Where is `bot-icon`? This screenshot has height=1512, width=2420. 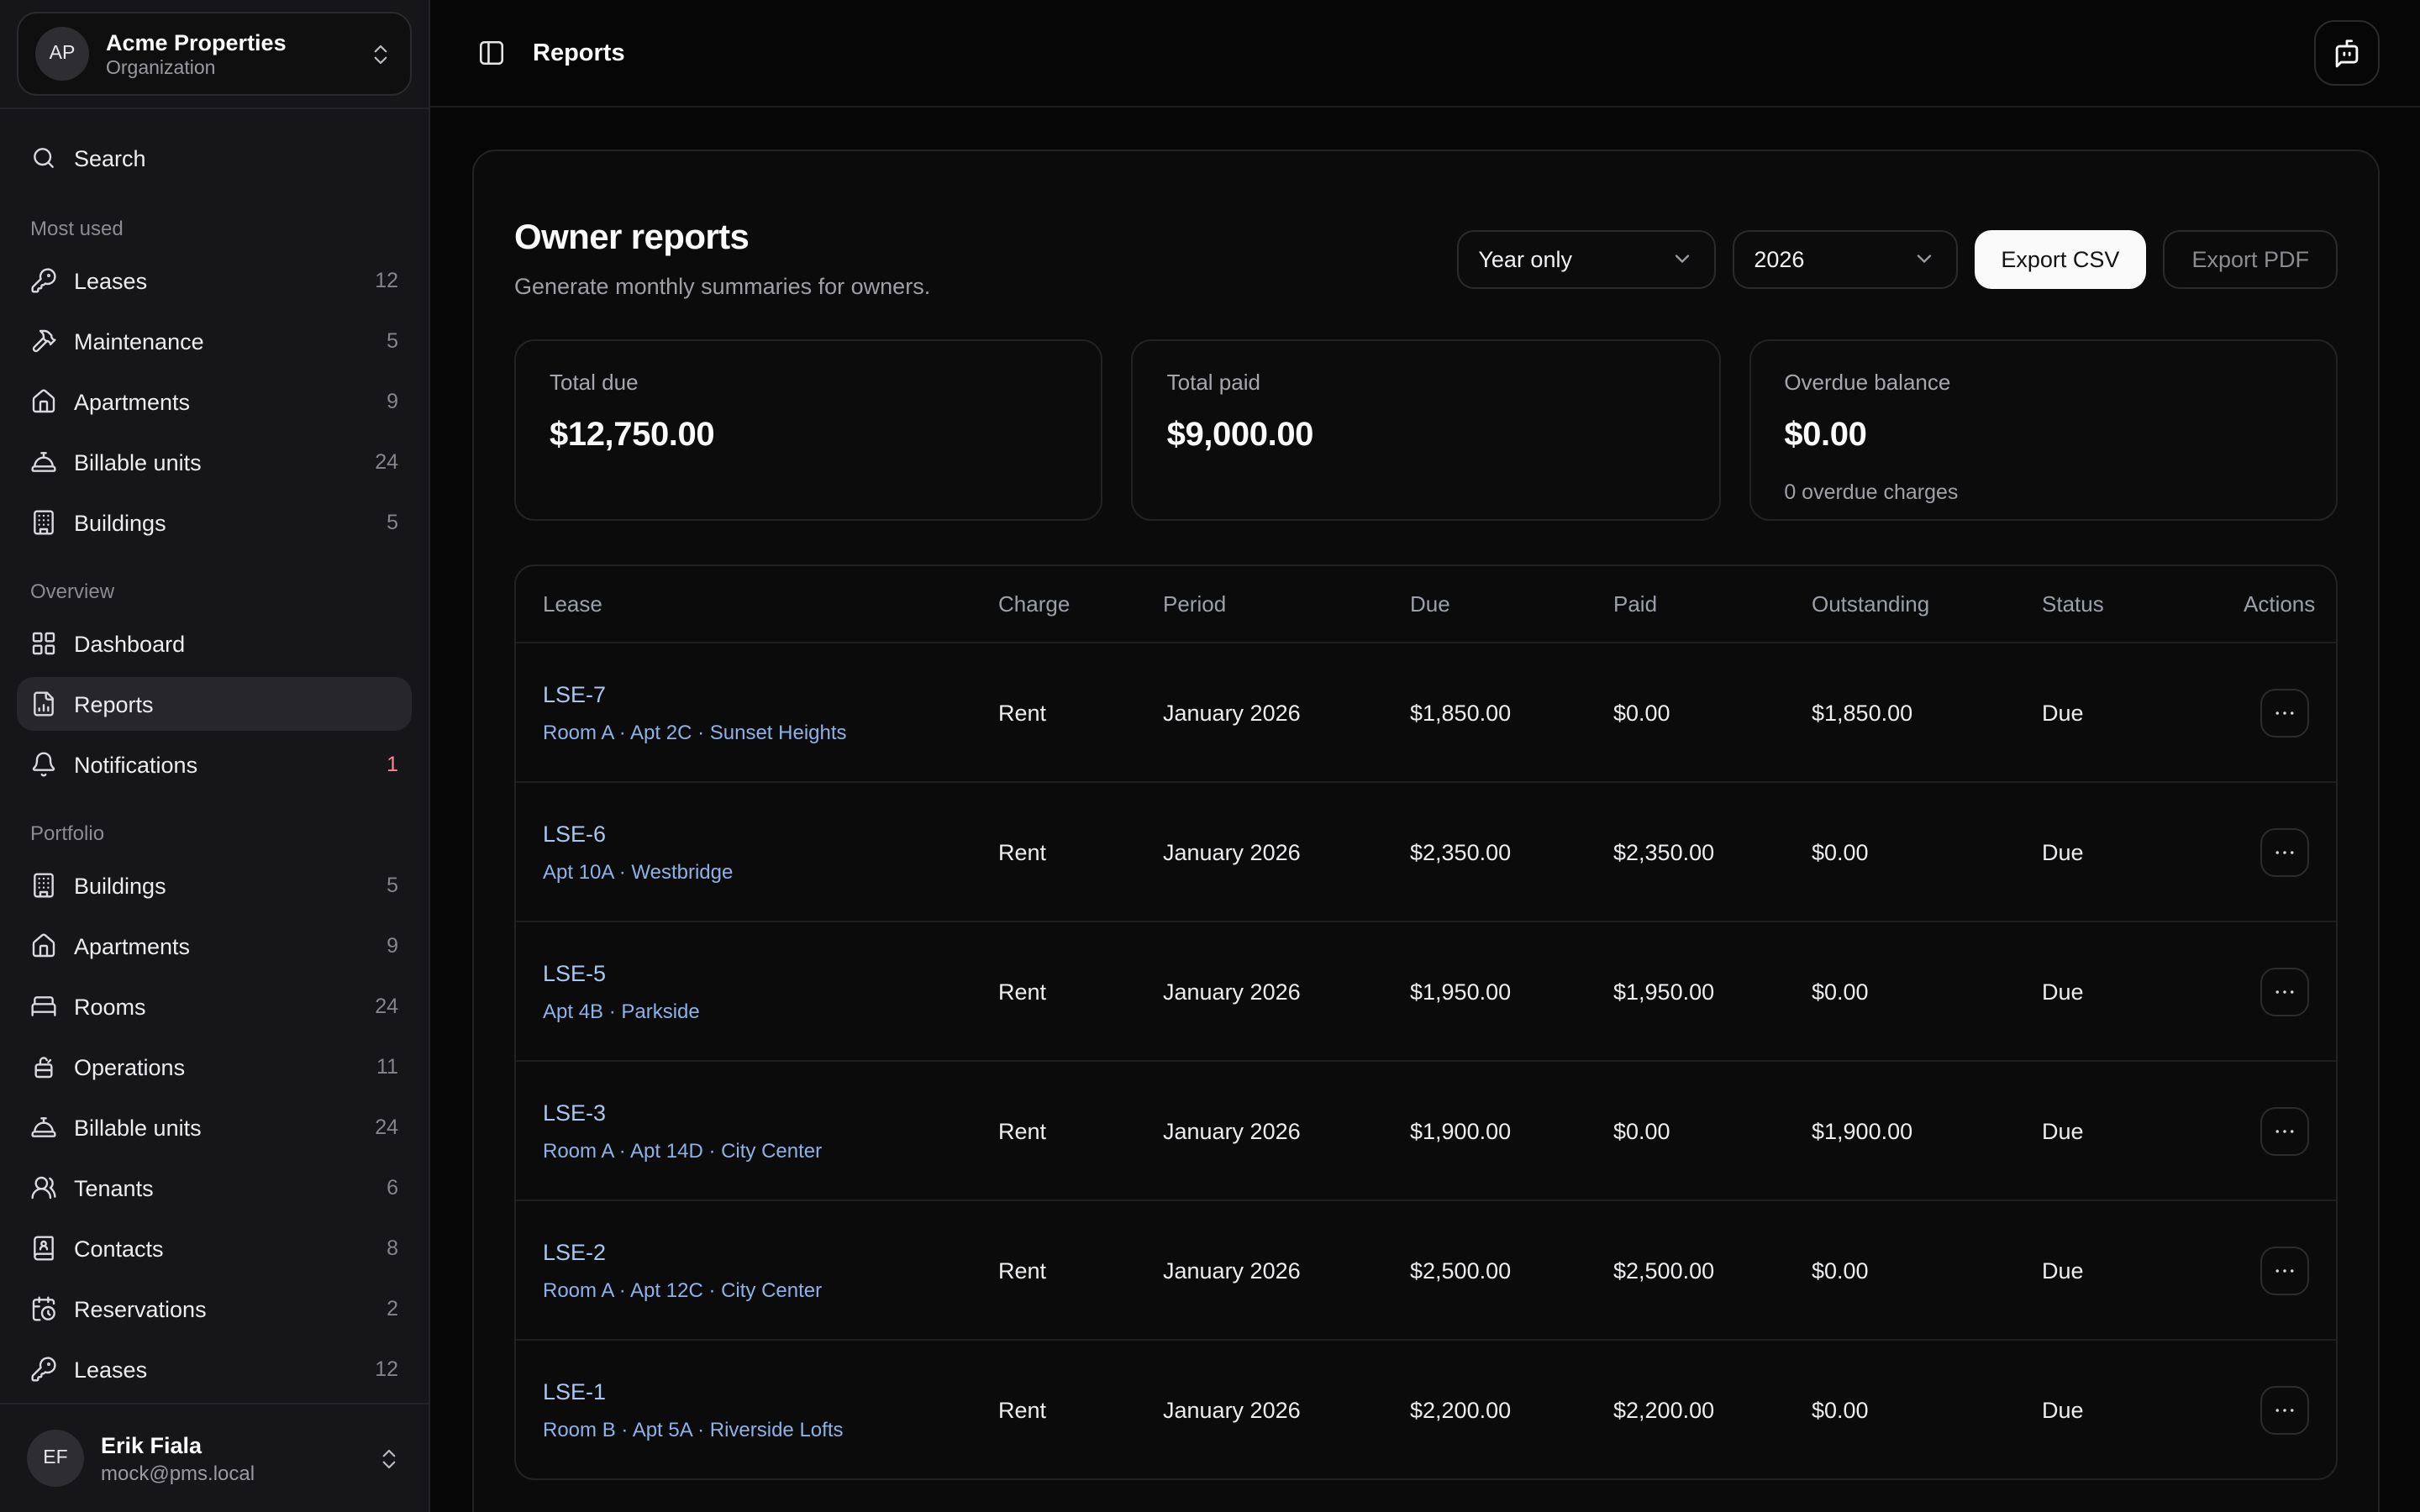
bot-icon is located at coordinates (2347, 53).